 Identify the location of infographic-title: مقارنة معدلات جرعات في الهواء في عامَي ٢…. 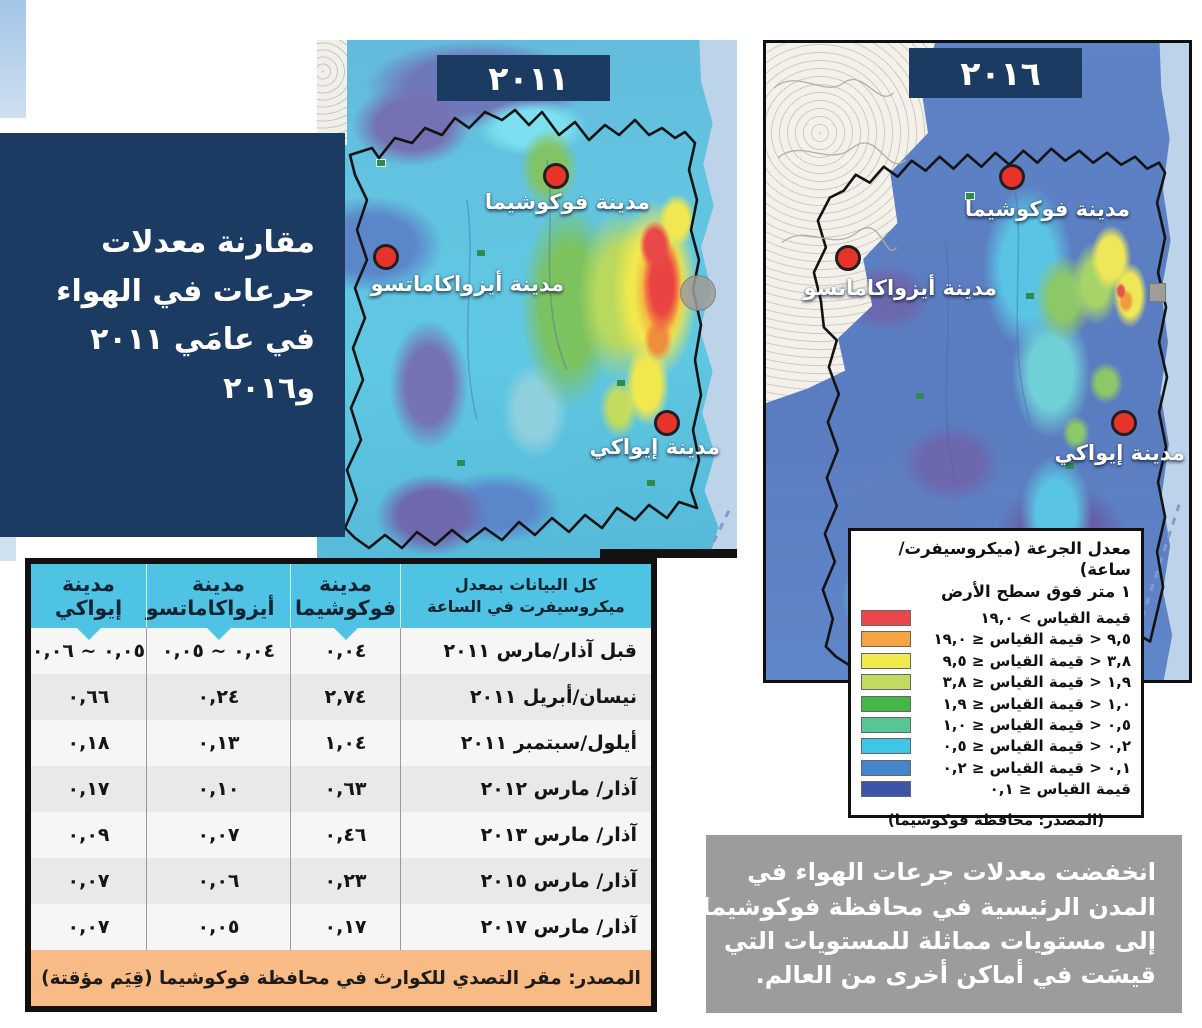
(185, 316).